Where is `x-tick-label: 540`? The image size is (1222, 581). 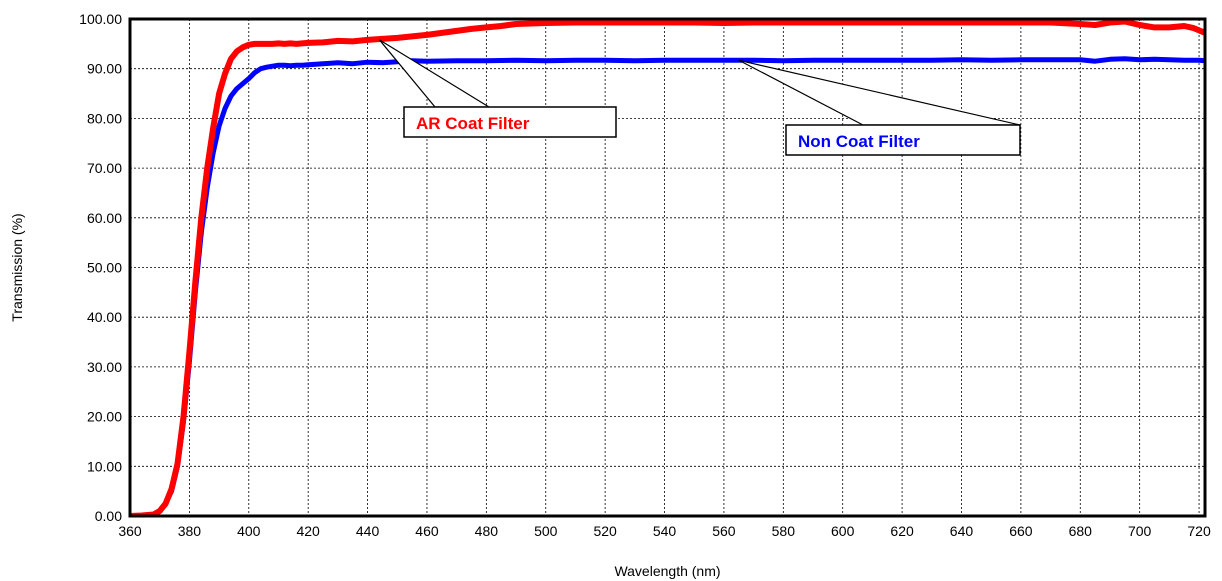
x-tick-label: 540 is located at coordinates (665, 531).